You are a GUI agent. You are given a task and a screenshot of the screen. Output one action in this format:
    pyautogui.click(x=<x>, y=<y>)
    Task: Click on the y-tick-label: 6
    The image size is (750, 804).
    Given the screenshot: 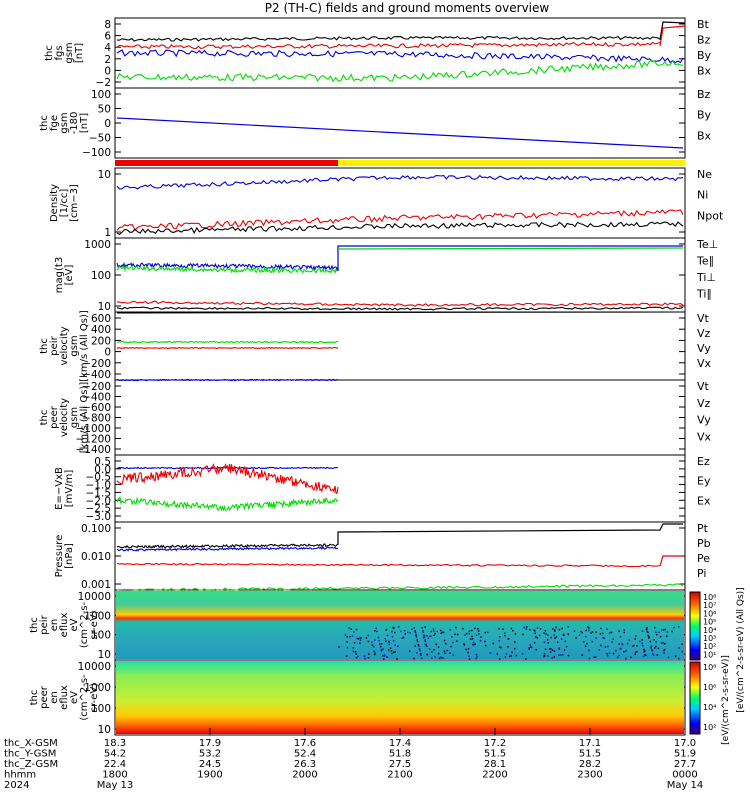 What is the action you would take?
    pyautogui.click(x=107, y=37)
    